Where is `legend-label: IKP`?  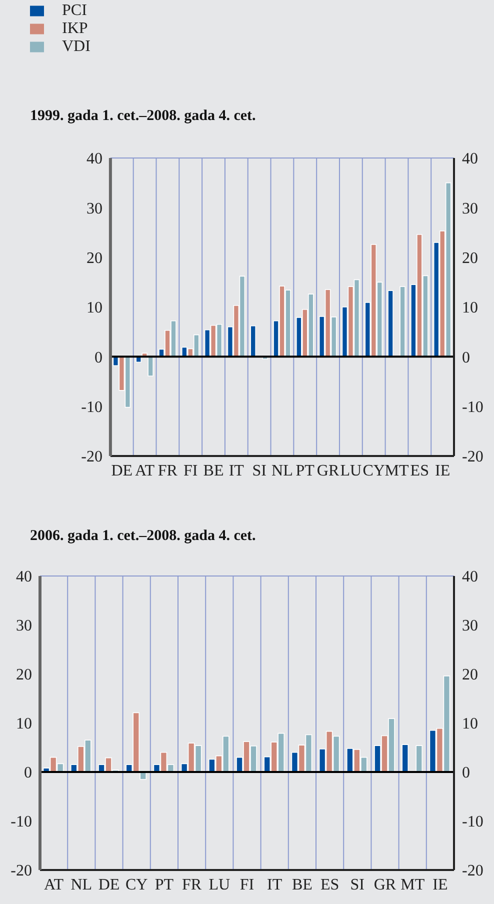
legend-label: IKP is located at coordinates (75, 28).